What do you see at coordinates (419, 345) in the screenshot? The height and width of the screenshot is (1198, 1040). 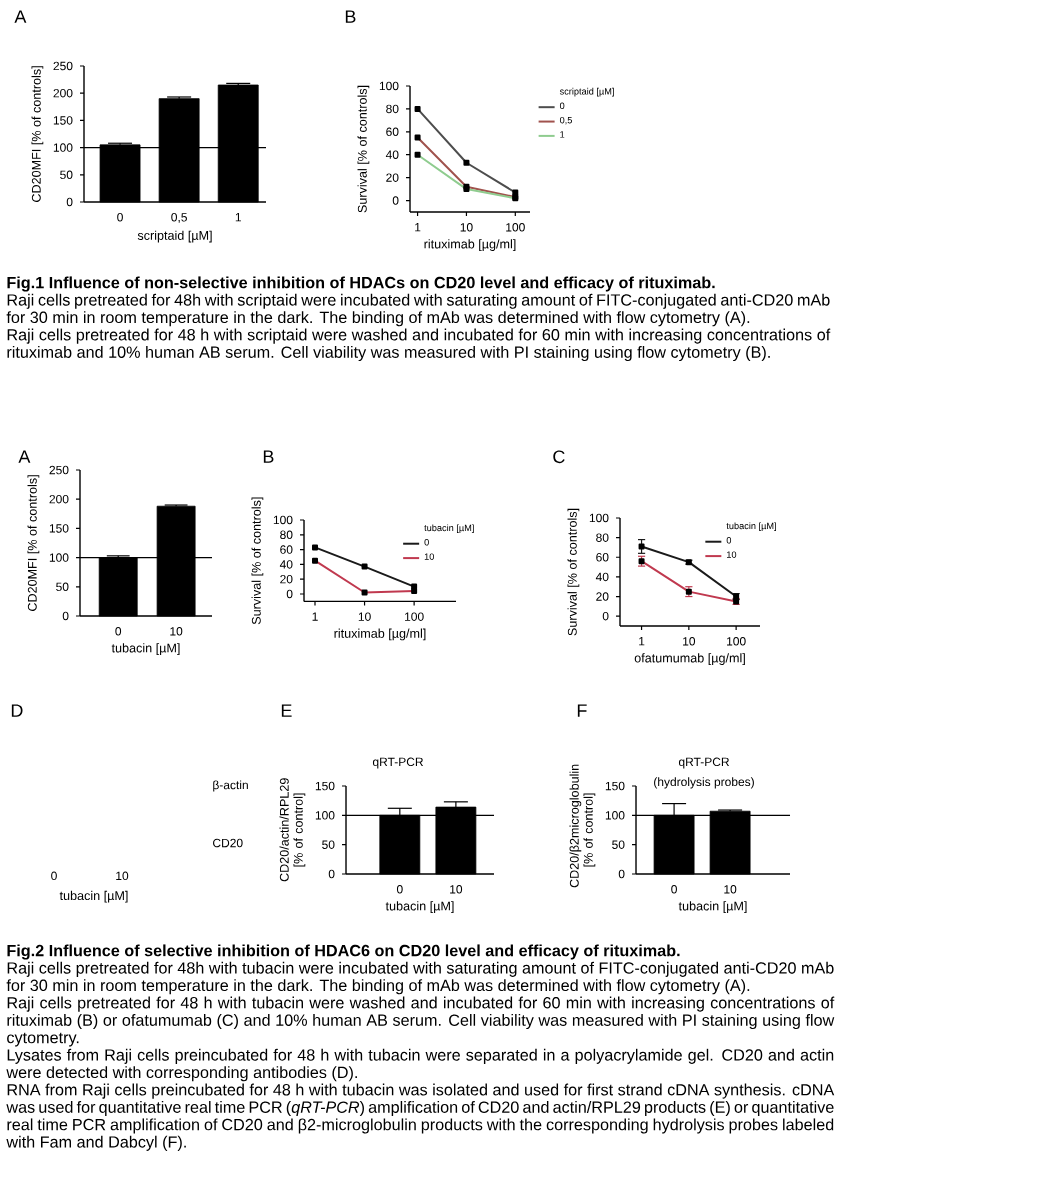 I see `text: Raji cells pretreated for 48 h with scriptaid were washed and incubated for 60 min with increasing concentrations of rituximab and 10% human AB serum. Cell viability was measured with PI staining using flow cytometry (B).` at bounding box center [419, 345].